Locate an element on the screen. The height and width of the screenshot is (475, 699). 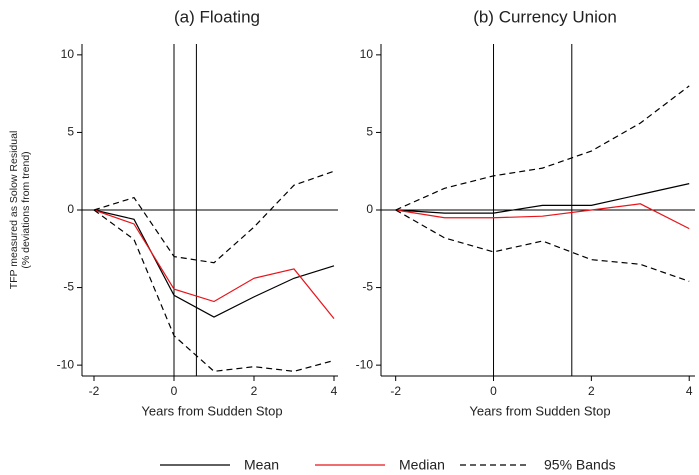
y-axis-label: (% deviations from trend) is located at coordinates (26, 209).